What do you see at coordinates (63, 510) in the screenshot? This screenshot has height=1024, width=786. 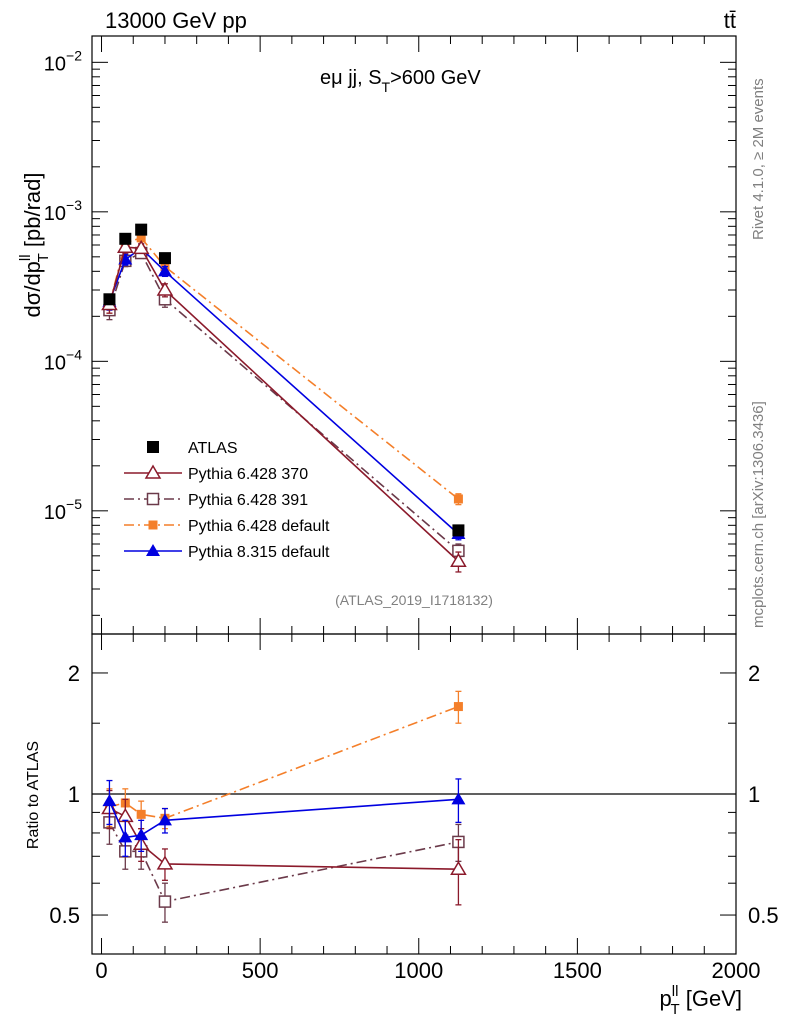 I see `main-ytick-label: 10⁻⁵` at bounding box center [63, 510].